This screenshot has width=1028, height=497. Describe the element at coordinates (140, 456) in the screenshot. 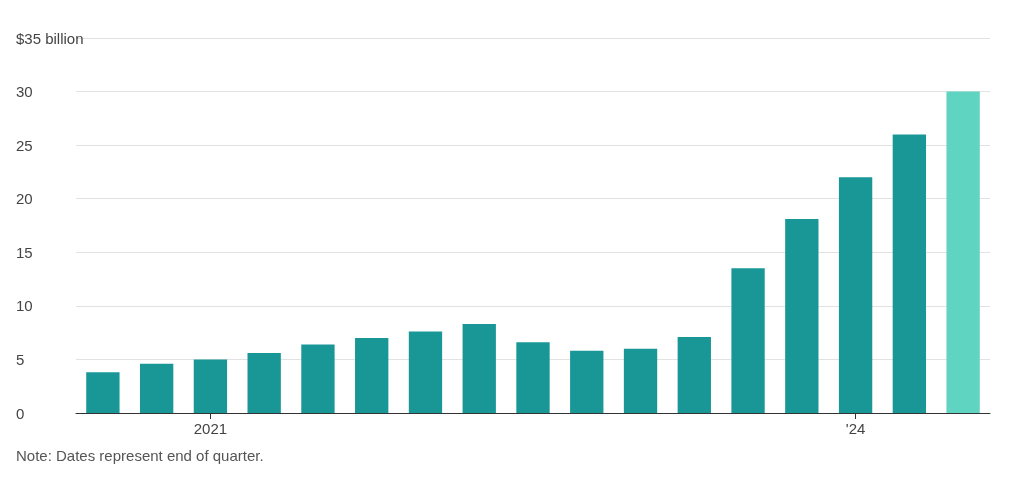

I see `text: Note: Dates represent end of quarter.` at that location.